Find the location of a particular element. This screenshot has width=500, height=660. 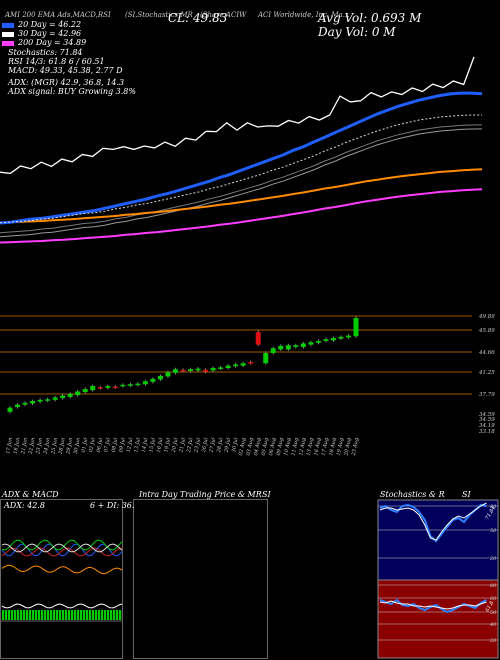

date-label: 30 Jul is located at coordinates (235, 445).